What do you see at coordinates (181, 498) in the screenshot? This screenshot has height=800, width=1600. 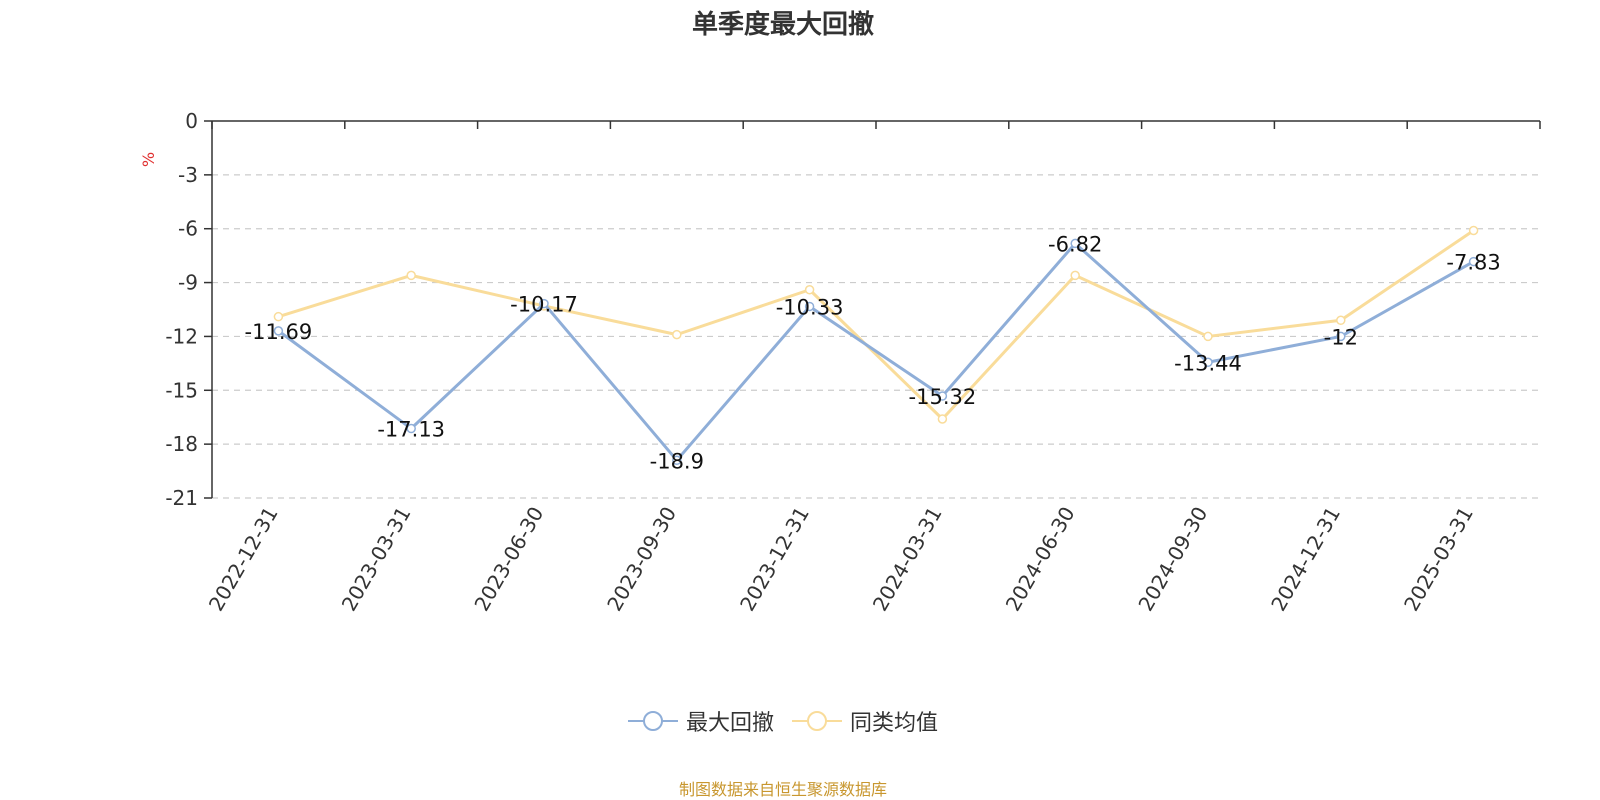 I see `y-tick-label: -21` at bounding box center [181, 498].